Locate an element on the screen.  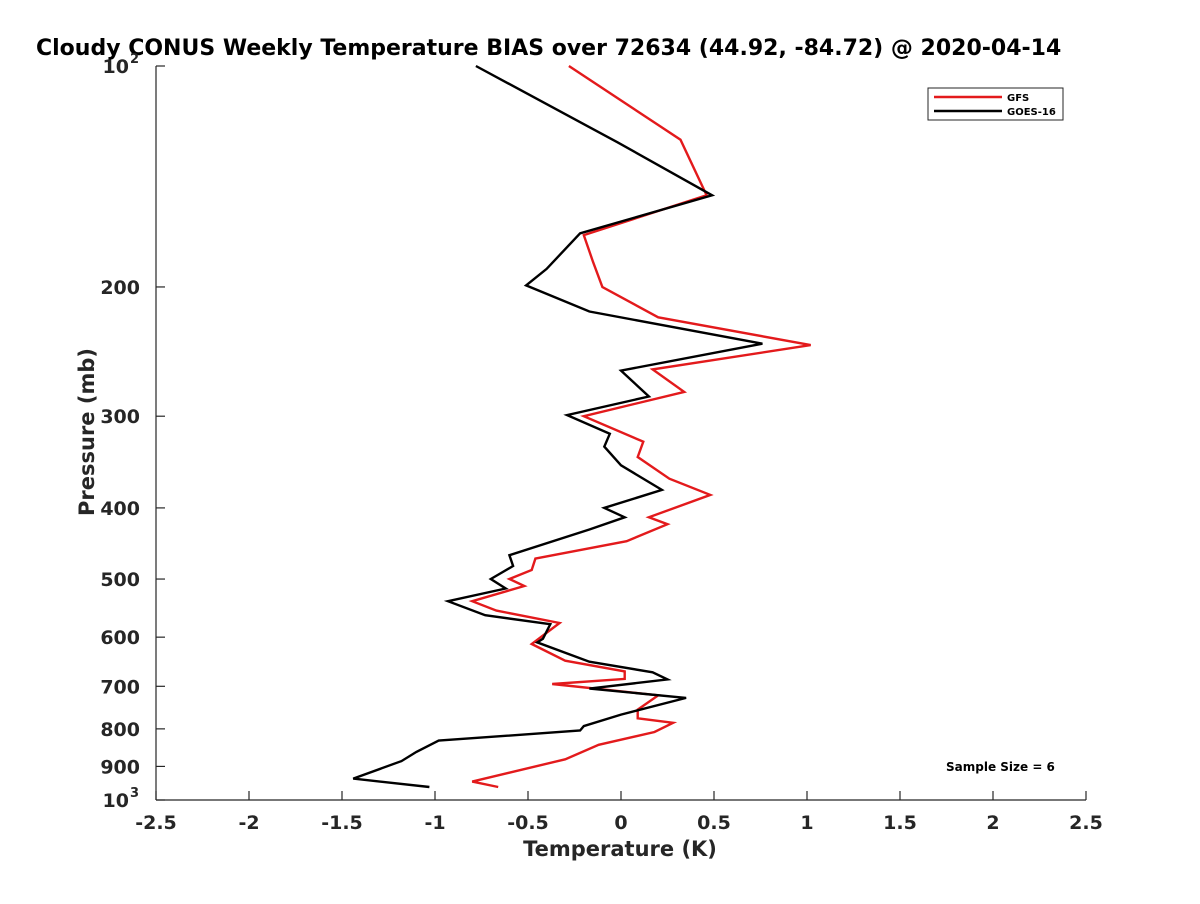
x-tick-label: 2.5 is located at coordinates (1086, 823).